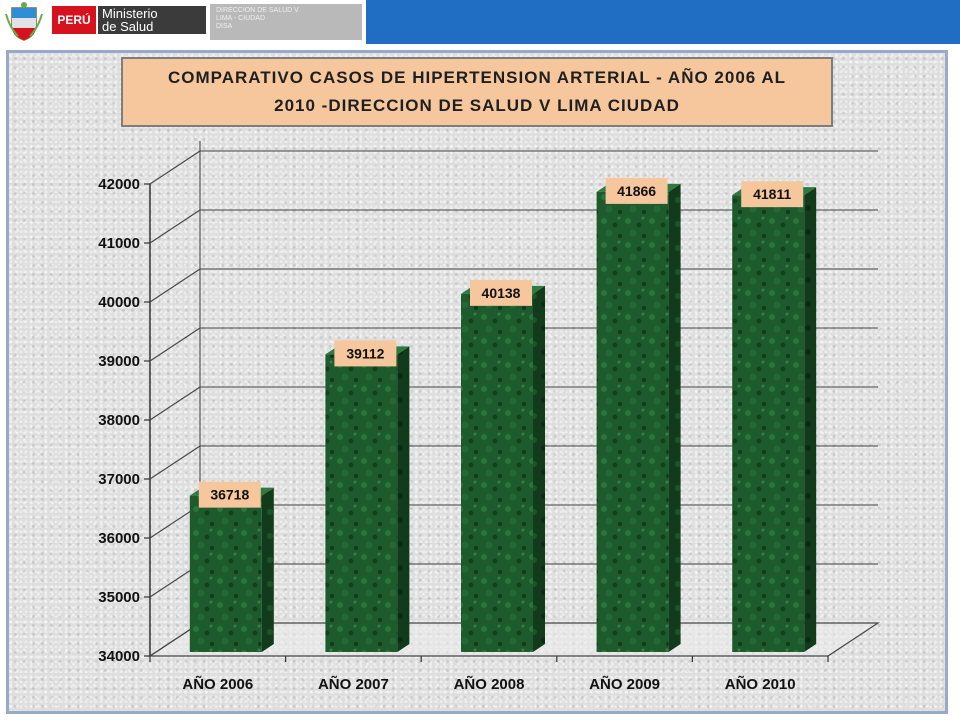 The width and height of the screenshot is (960, 720). Describe the element at coordinates (119, 479) in the screenshot. I see `y-tick-label: 37000` at that location.